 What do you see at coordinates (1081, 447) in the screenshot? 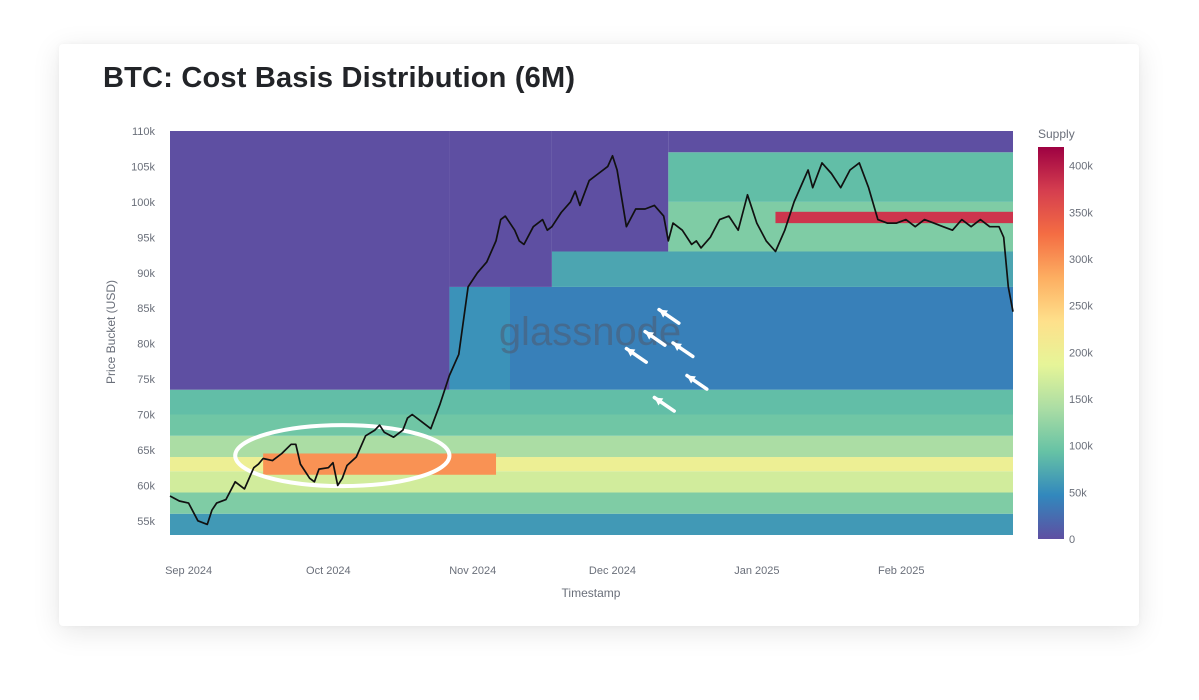
I see `colorbar-tick-label: 100k` at bounding box center [1081, 447].